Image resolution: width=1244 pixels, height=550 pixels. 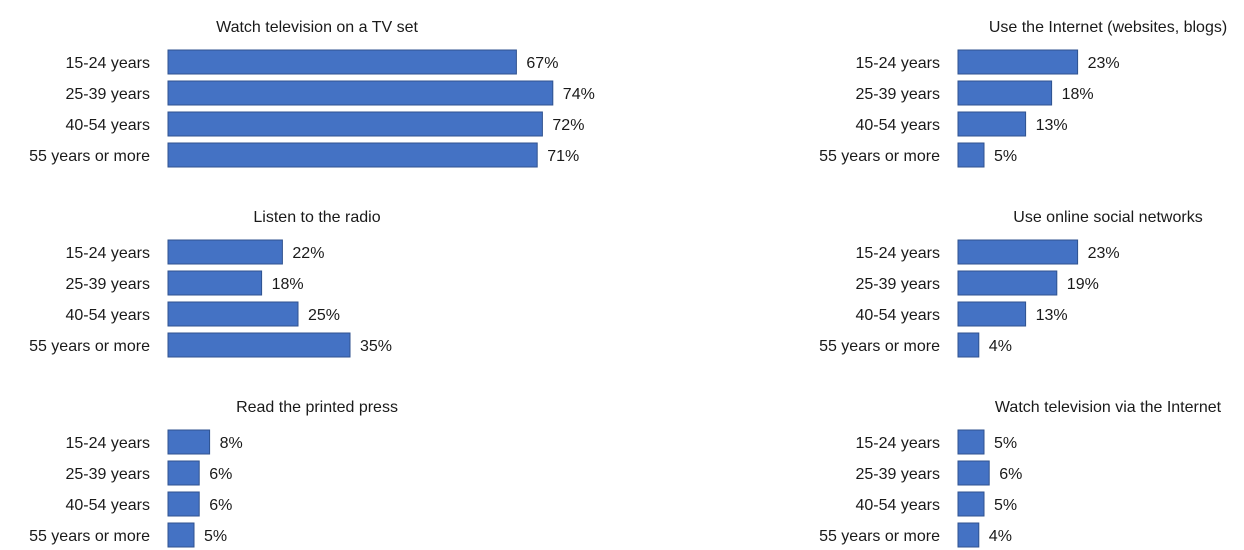 What do you see at coordinates (563, 156) in the screenshot?
I see `value-label: 71%` at bounding box center [563, 156].